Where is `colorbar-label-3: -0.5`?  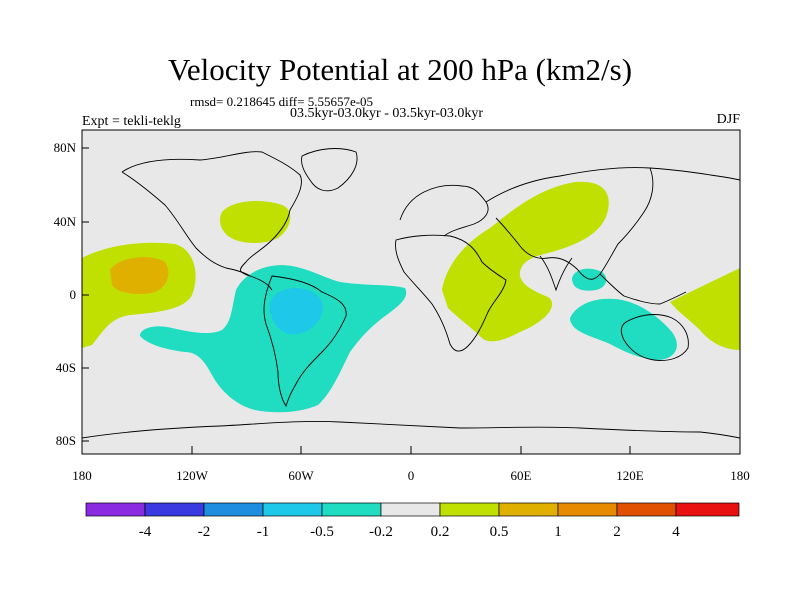 colorbar-label-3: -0.5 is located at coordinates (322, 532).